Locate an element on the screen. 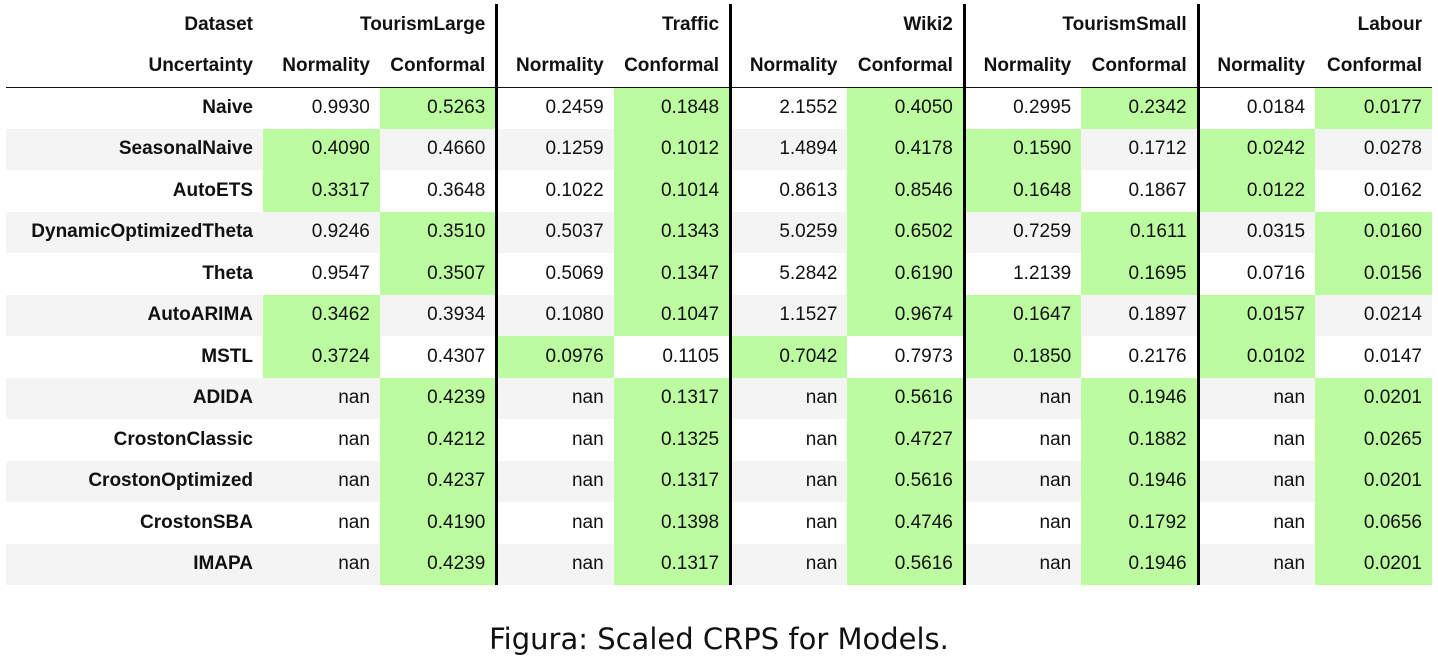 This screenshot has height=661, width=1438. score-cell: 0.1347 is located at coordinates (672, 274).